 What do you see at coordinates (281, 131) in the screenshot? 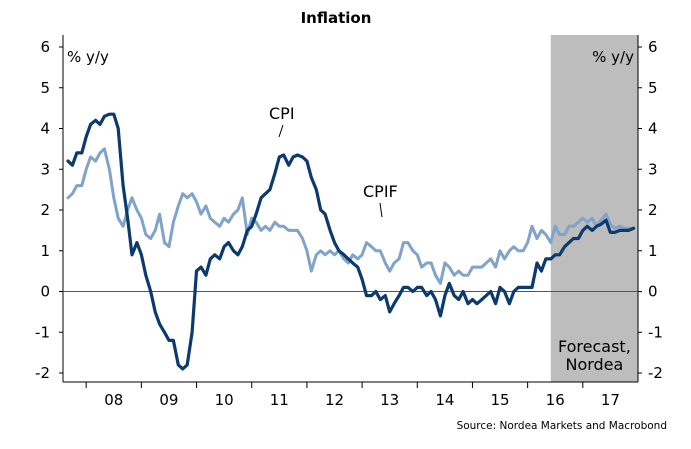
I see `annotation-cpi-leader` at bounding box center [281, 131].